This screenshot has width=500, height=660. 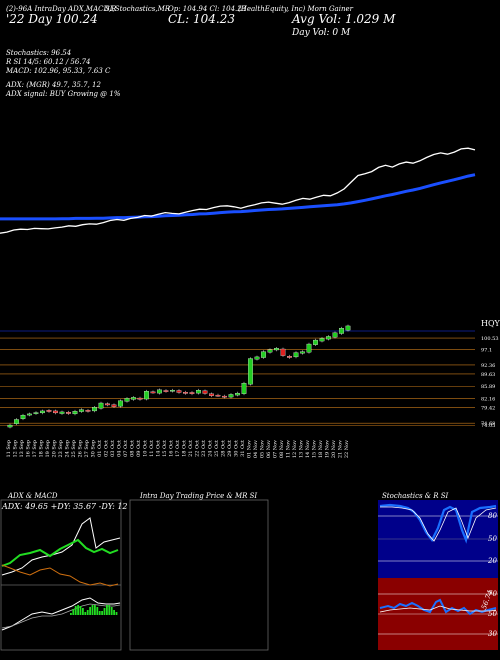 What do you see at coordinates (61, 9) in the screenshot?
I see `code-line: (2)-96A IntraDay ADX,MACD,R` at bounding box center [61, 9].